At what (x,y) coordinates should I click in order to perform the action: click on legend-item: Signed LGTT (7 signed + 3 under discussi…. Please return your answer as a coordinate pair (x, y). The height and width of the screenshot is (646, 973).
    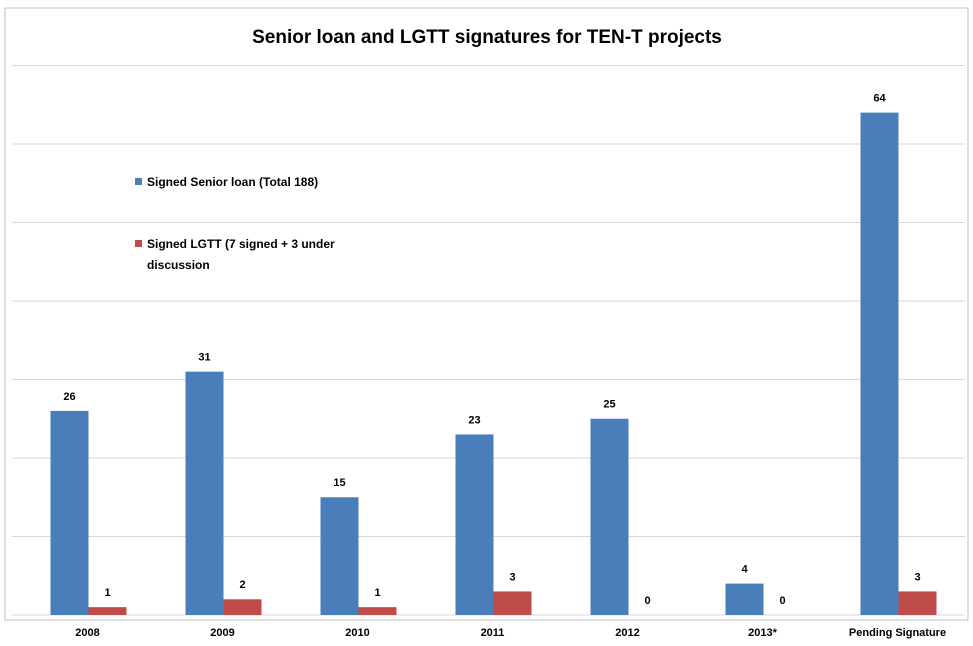
    Looking at the image, I should click on (241, 254).